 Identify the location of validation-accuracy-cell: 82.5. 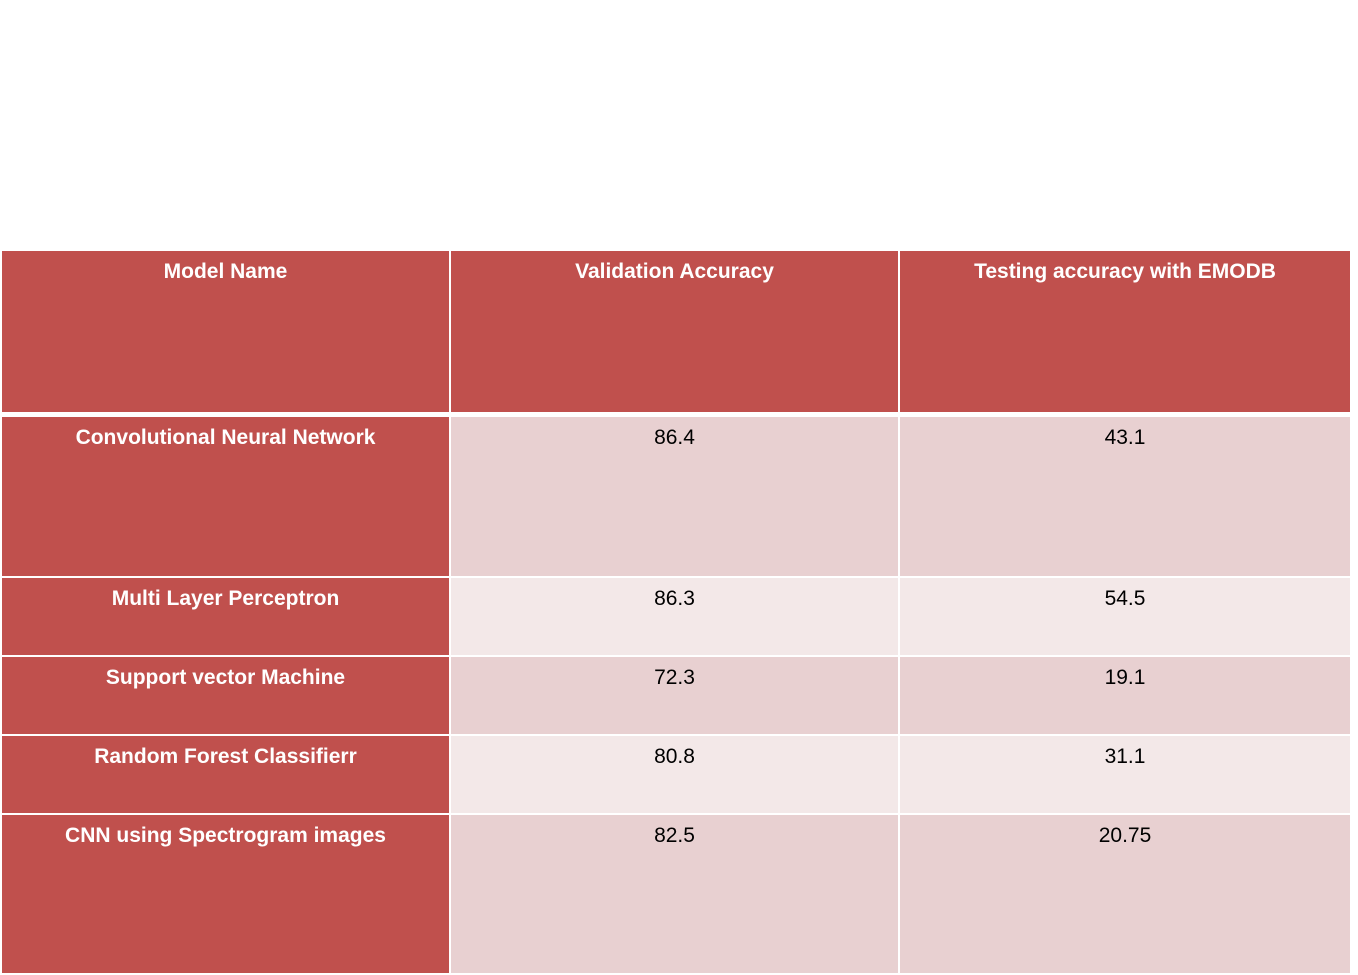
(674, 894).